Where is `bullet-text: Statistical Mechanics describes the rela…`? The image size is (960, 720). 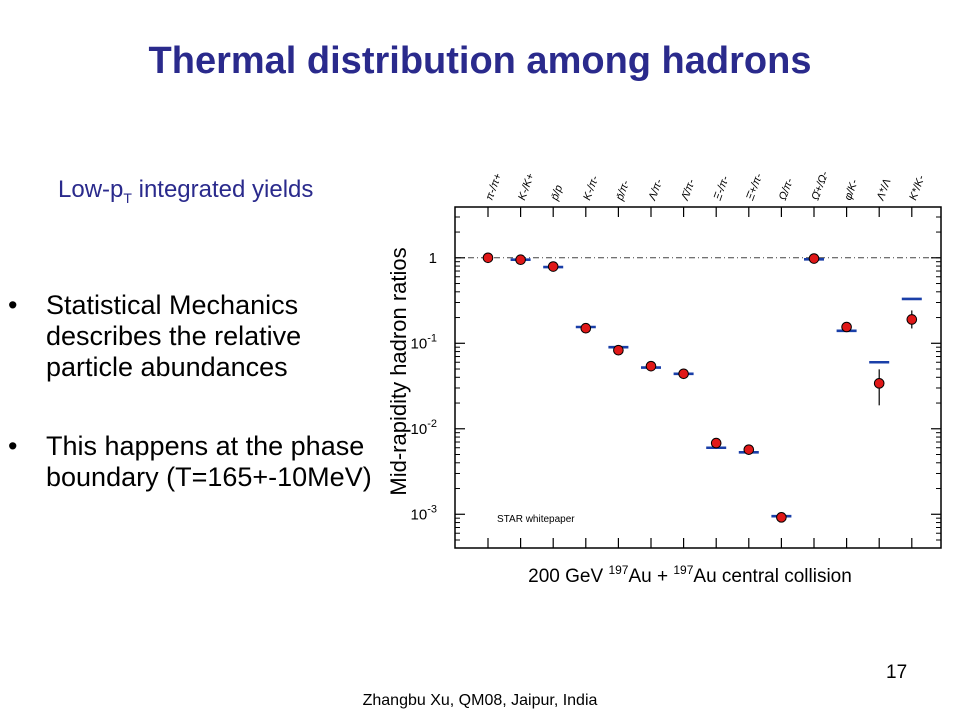
bullet-text: Statistical Mechanics describes the rela… is located at coordinates (174, 336).